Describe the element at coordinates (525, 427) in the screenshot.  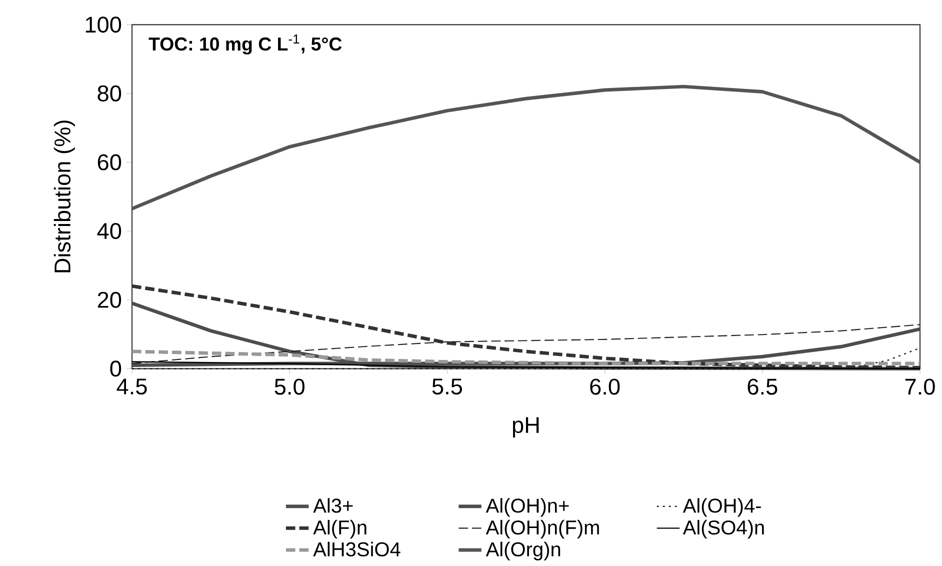
I see `x-axis-title: pH` at that location.